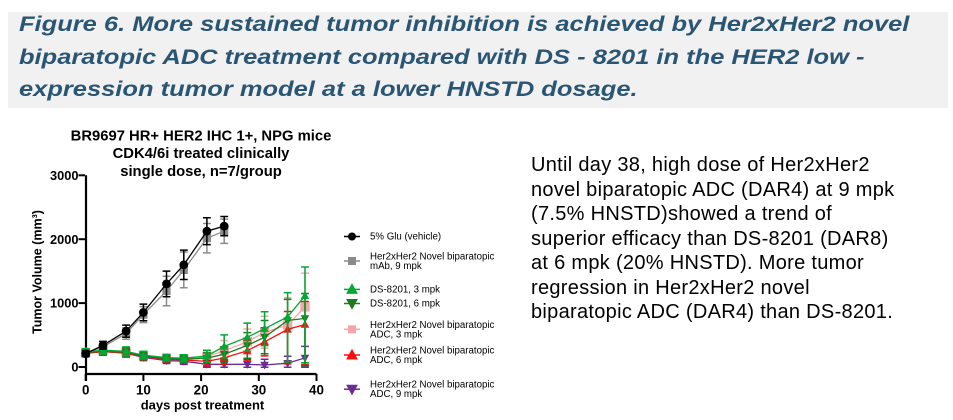 Image resolution: width=953 pixels, height=420 pixels. Describe the element at coordinates (201, 172) in the screenshot. I see `svg-text: single dose, n=7/group` at that location.